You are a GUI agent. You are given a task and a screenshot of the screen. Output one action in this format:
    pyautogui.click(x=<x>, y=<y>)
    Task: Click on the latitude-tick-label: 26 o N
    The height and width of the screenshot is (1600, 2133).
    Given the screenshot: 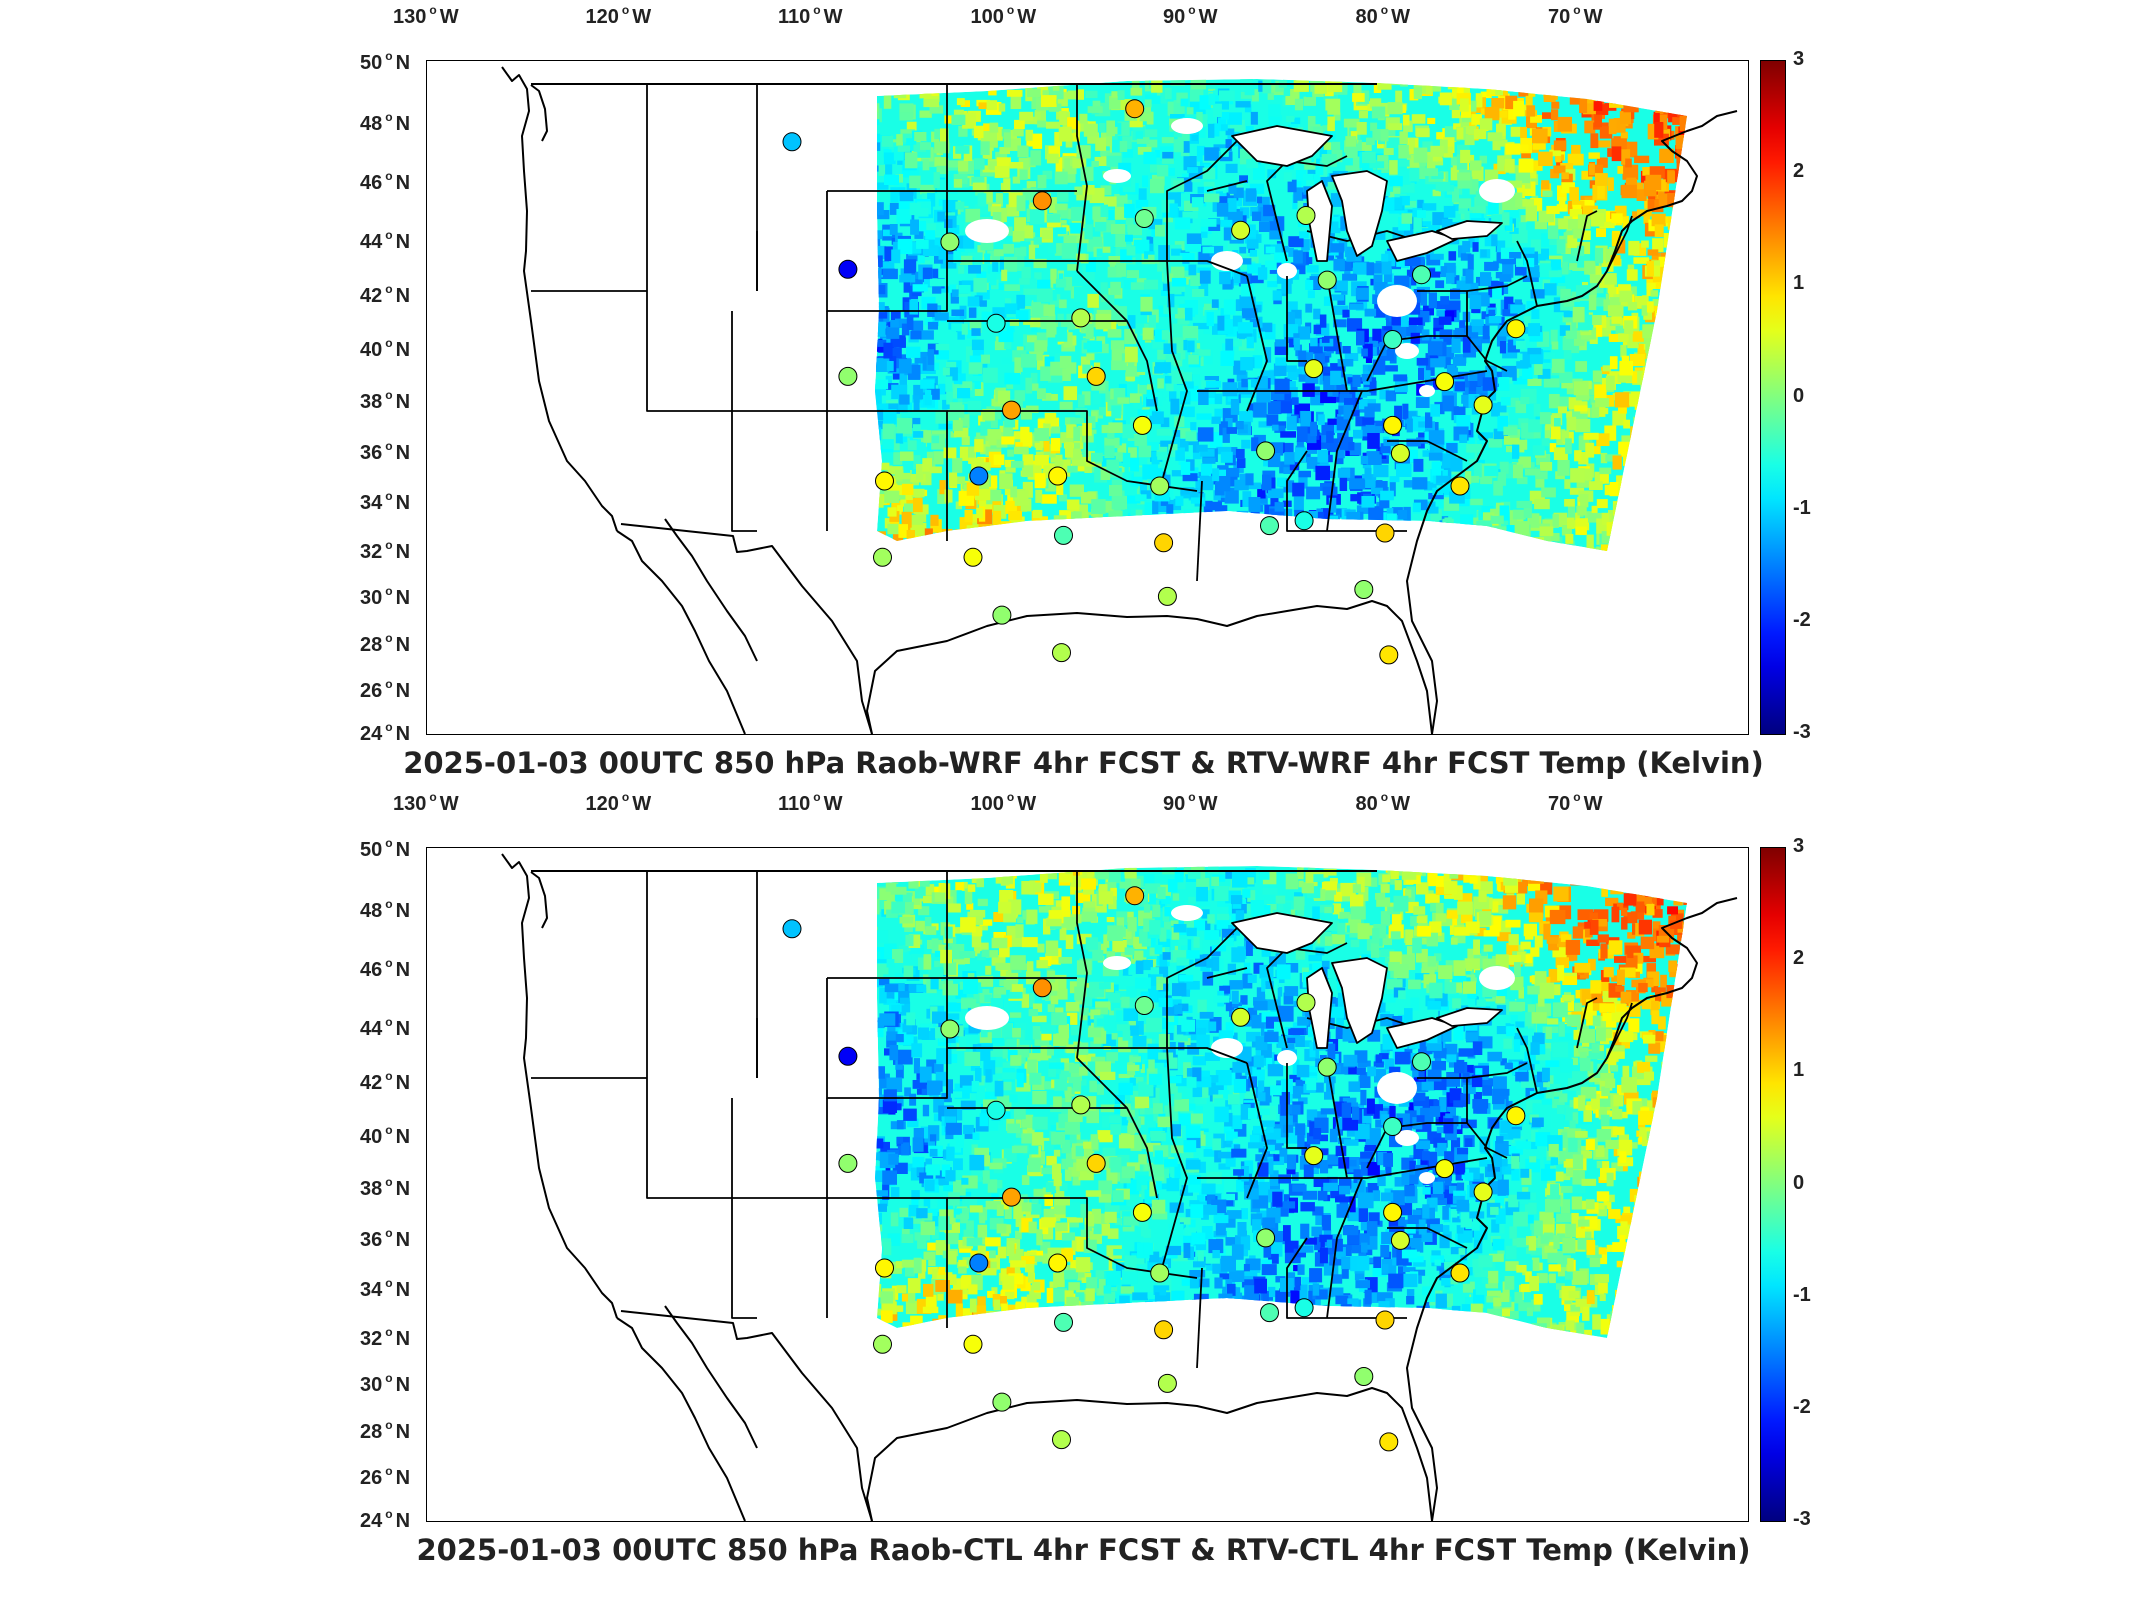 What is the action you would take?
    pyautogui.click(x=385, y=1476)
    